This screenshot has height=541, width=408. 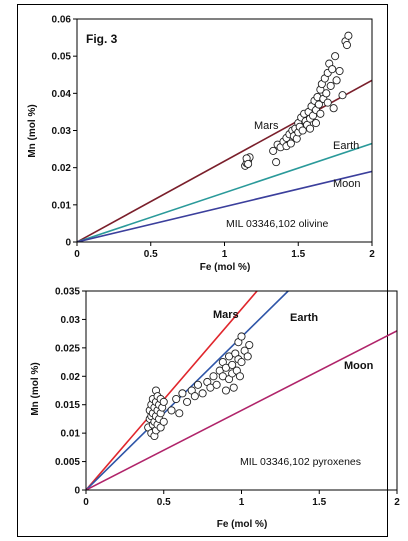 What do you see at coordinates (226, 315) in the screenshot?
I see `pyroxene-mars-label: Mars` at bounding box center [226, 315].